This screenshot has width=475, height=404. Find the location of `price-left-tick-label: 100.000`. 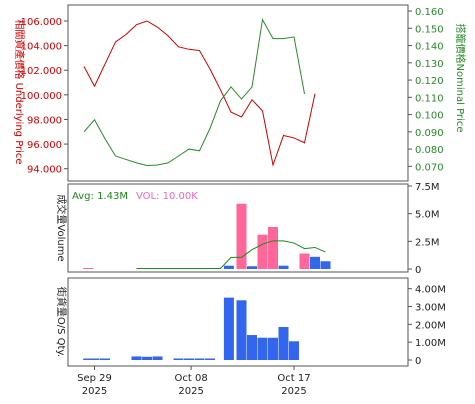

price-left-tick-label: 100.000 is located at coordinates (41, 96).